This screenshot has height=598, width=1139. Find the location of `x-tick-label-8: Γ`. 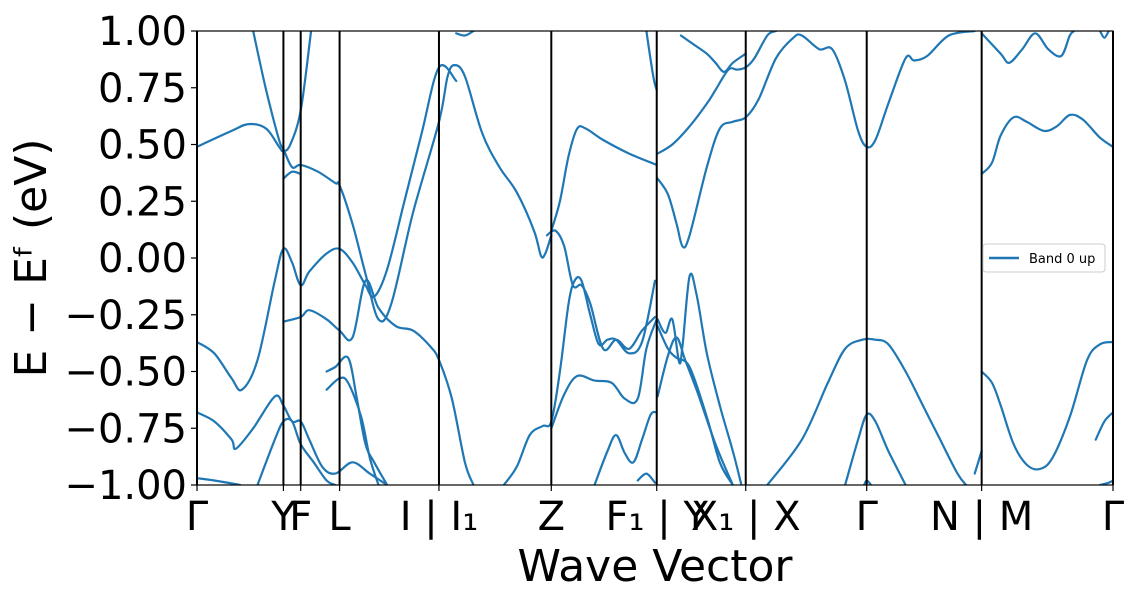

x-tick-label-8: Γ is located at coordinates (867, 517).